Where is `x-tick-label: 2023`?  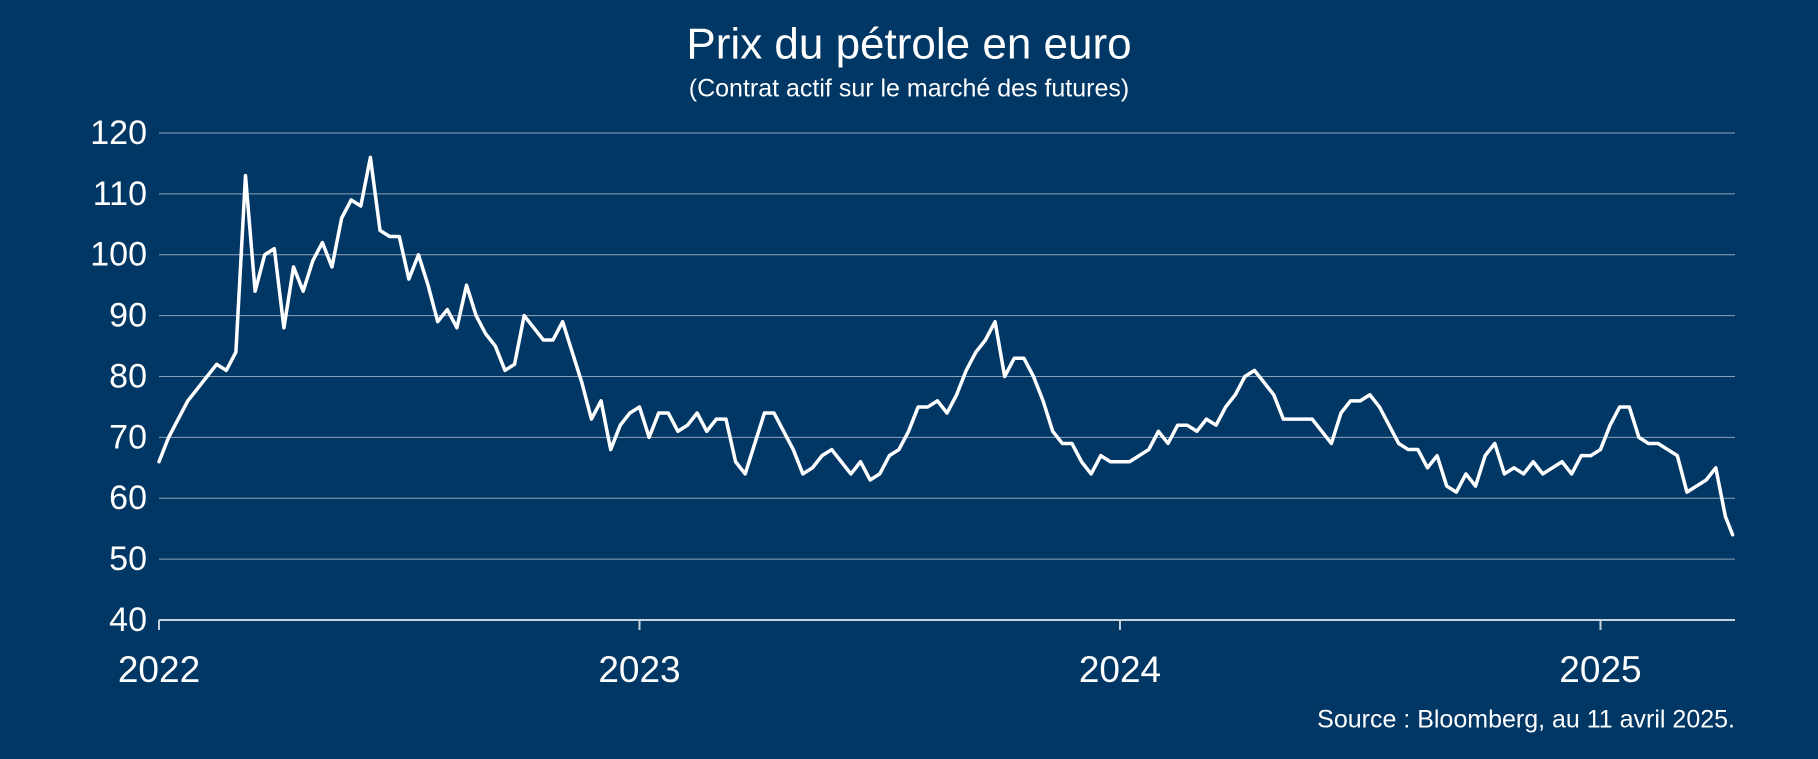
x-tick-label: 2023 is located at coordinates (639, 669).